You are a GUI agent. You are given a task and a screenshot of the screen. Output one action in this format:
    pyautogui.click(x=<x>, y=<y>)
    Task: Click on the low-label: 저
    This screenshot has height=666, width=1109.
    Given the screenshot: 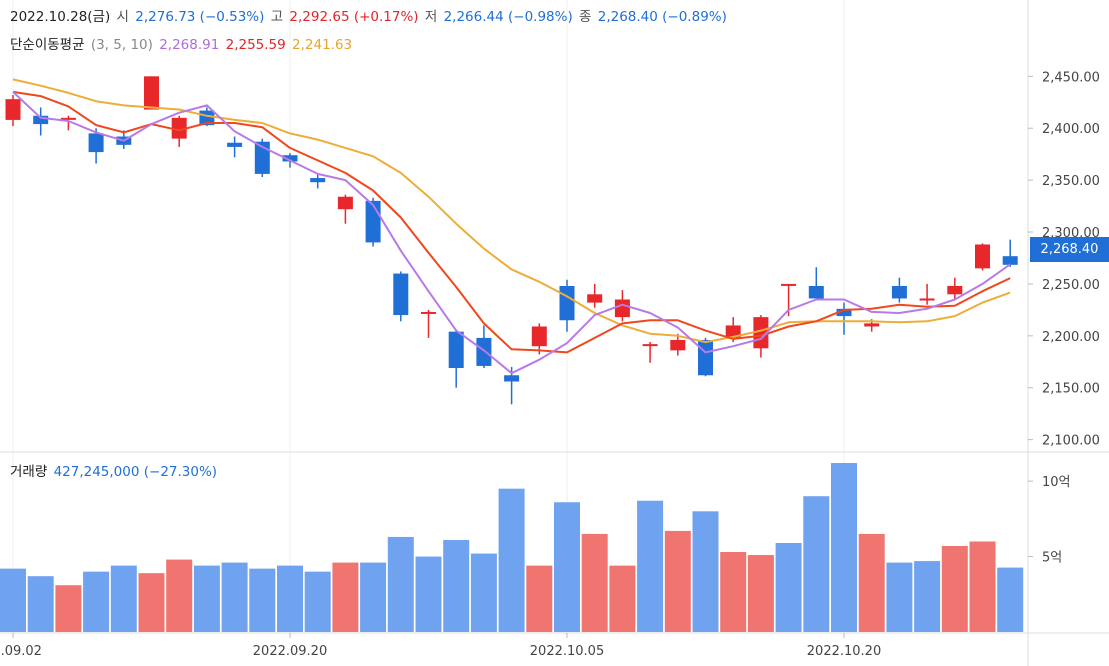 What is the action you would take?
    pyautogui.click(x=431, y=17)
    